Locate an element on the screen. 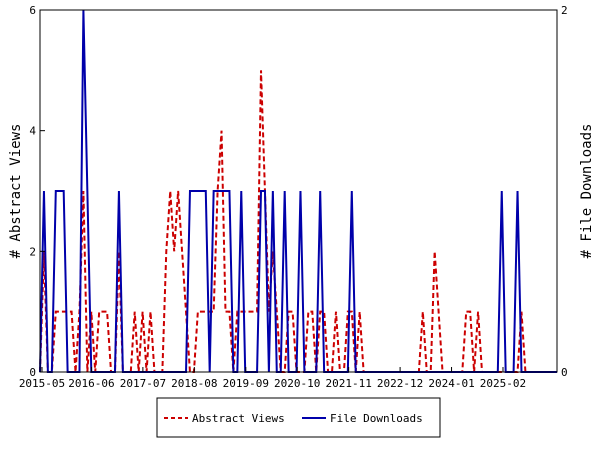 This screenshot has height=450, width=600. legend-label-file-downloads: File Downloads is located at coordinates (376, 418).